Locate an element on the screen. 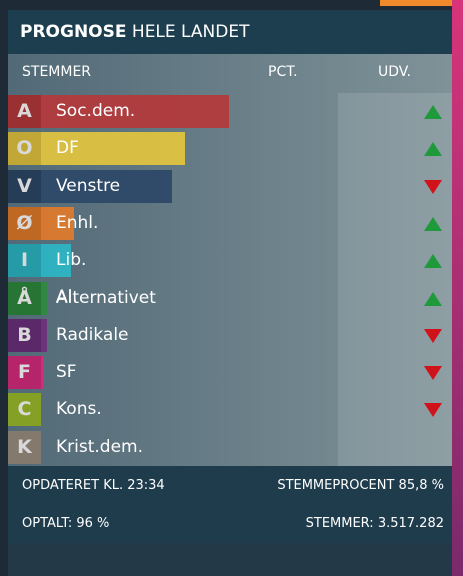 Image resolution: width=463 pixels, height=576 pixels. party-letter: C is located at coordinates (24, 410).